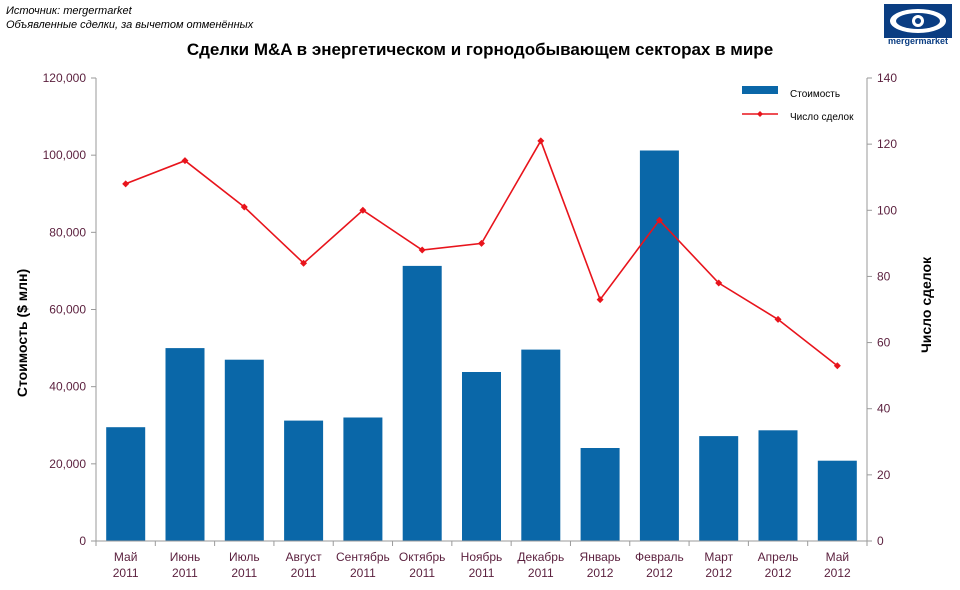  Describe the element at coordinates (760, 114) in the screenshot. I see `legend-marker-count` at that location.